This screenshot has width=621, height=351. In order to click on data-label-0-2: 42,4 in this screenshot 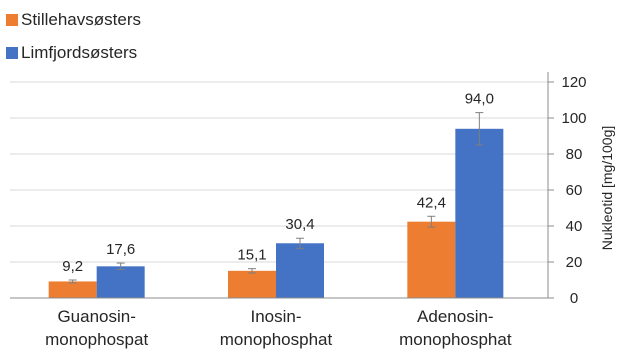, I will do `click(431, 202)`.